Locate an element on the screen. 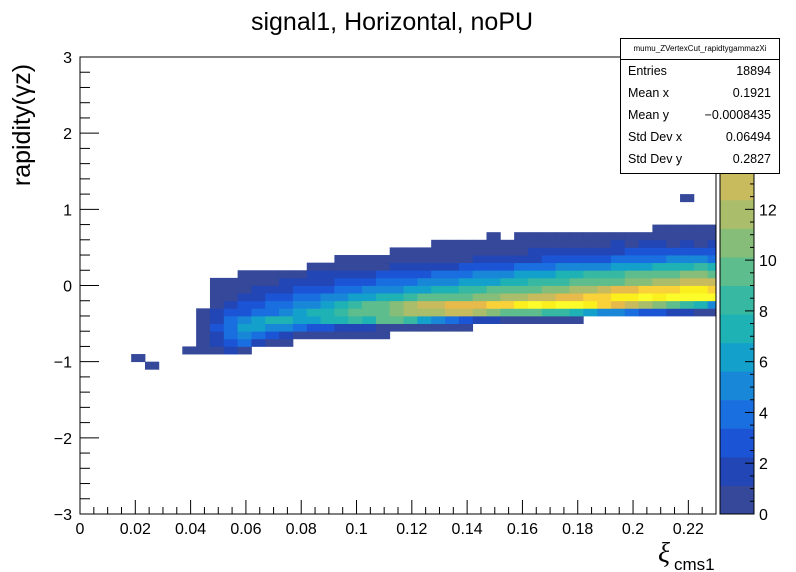 This screenshot has height=572, width=796. x-tick-label: 0.2 is located at coordinates (633, 529).